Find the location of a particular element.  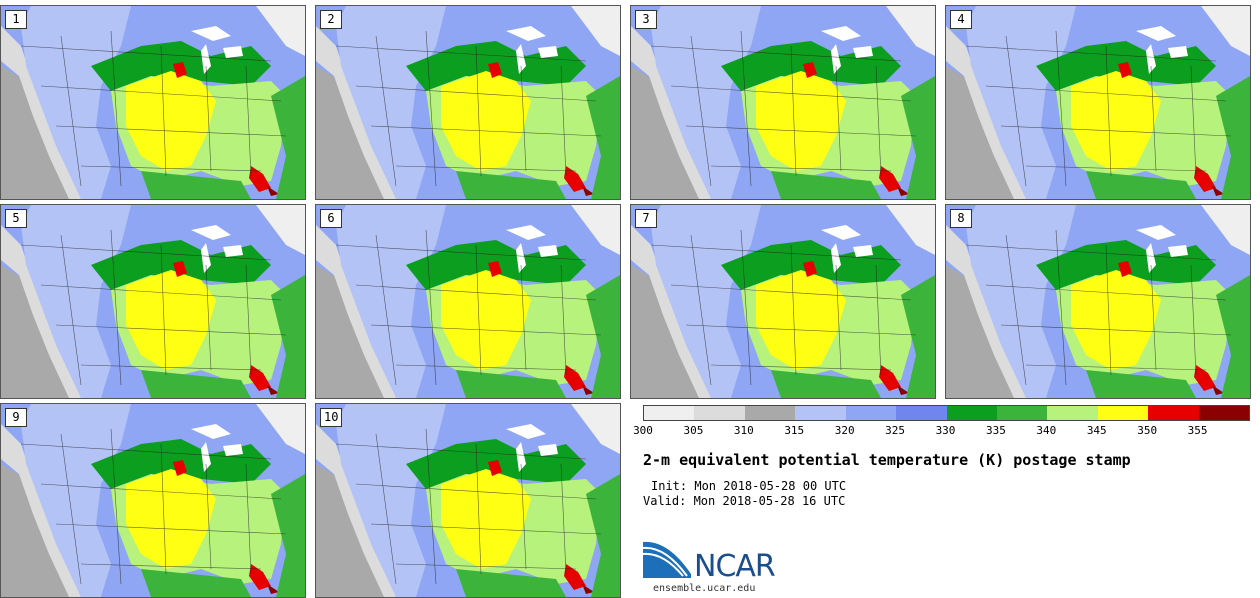

ncar-logo-icon is located at coordinates (667, 562).